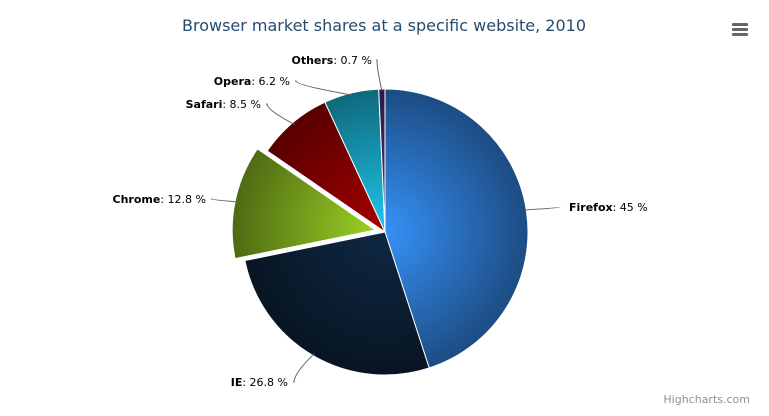 Image resolution: width=769 pixels, height=416 pixels. Describe the element at coordinates (224, 200) in the screenshot. I see `connector-chrome` at that location.